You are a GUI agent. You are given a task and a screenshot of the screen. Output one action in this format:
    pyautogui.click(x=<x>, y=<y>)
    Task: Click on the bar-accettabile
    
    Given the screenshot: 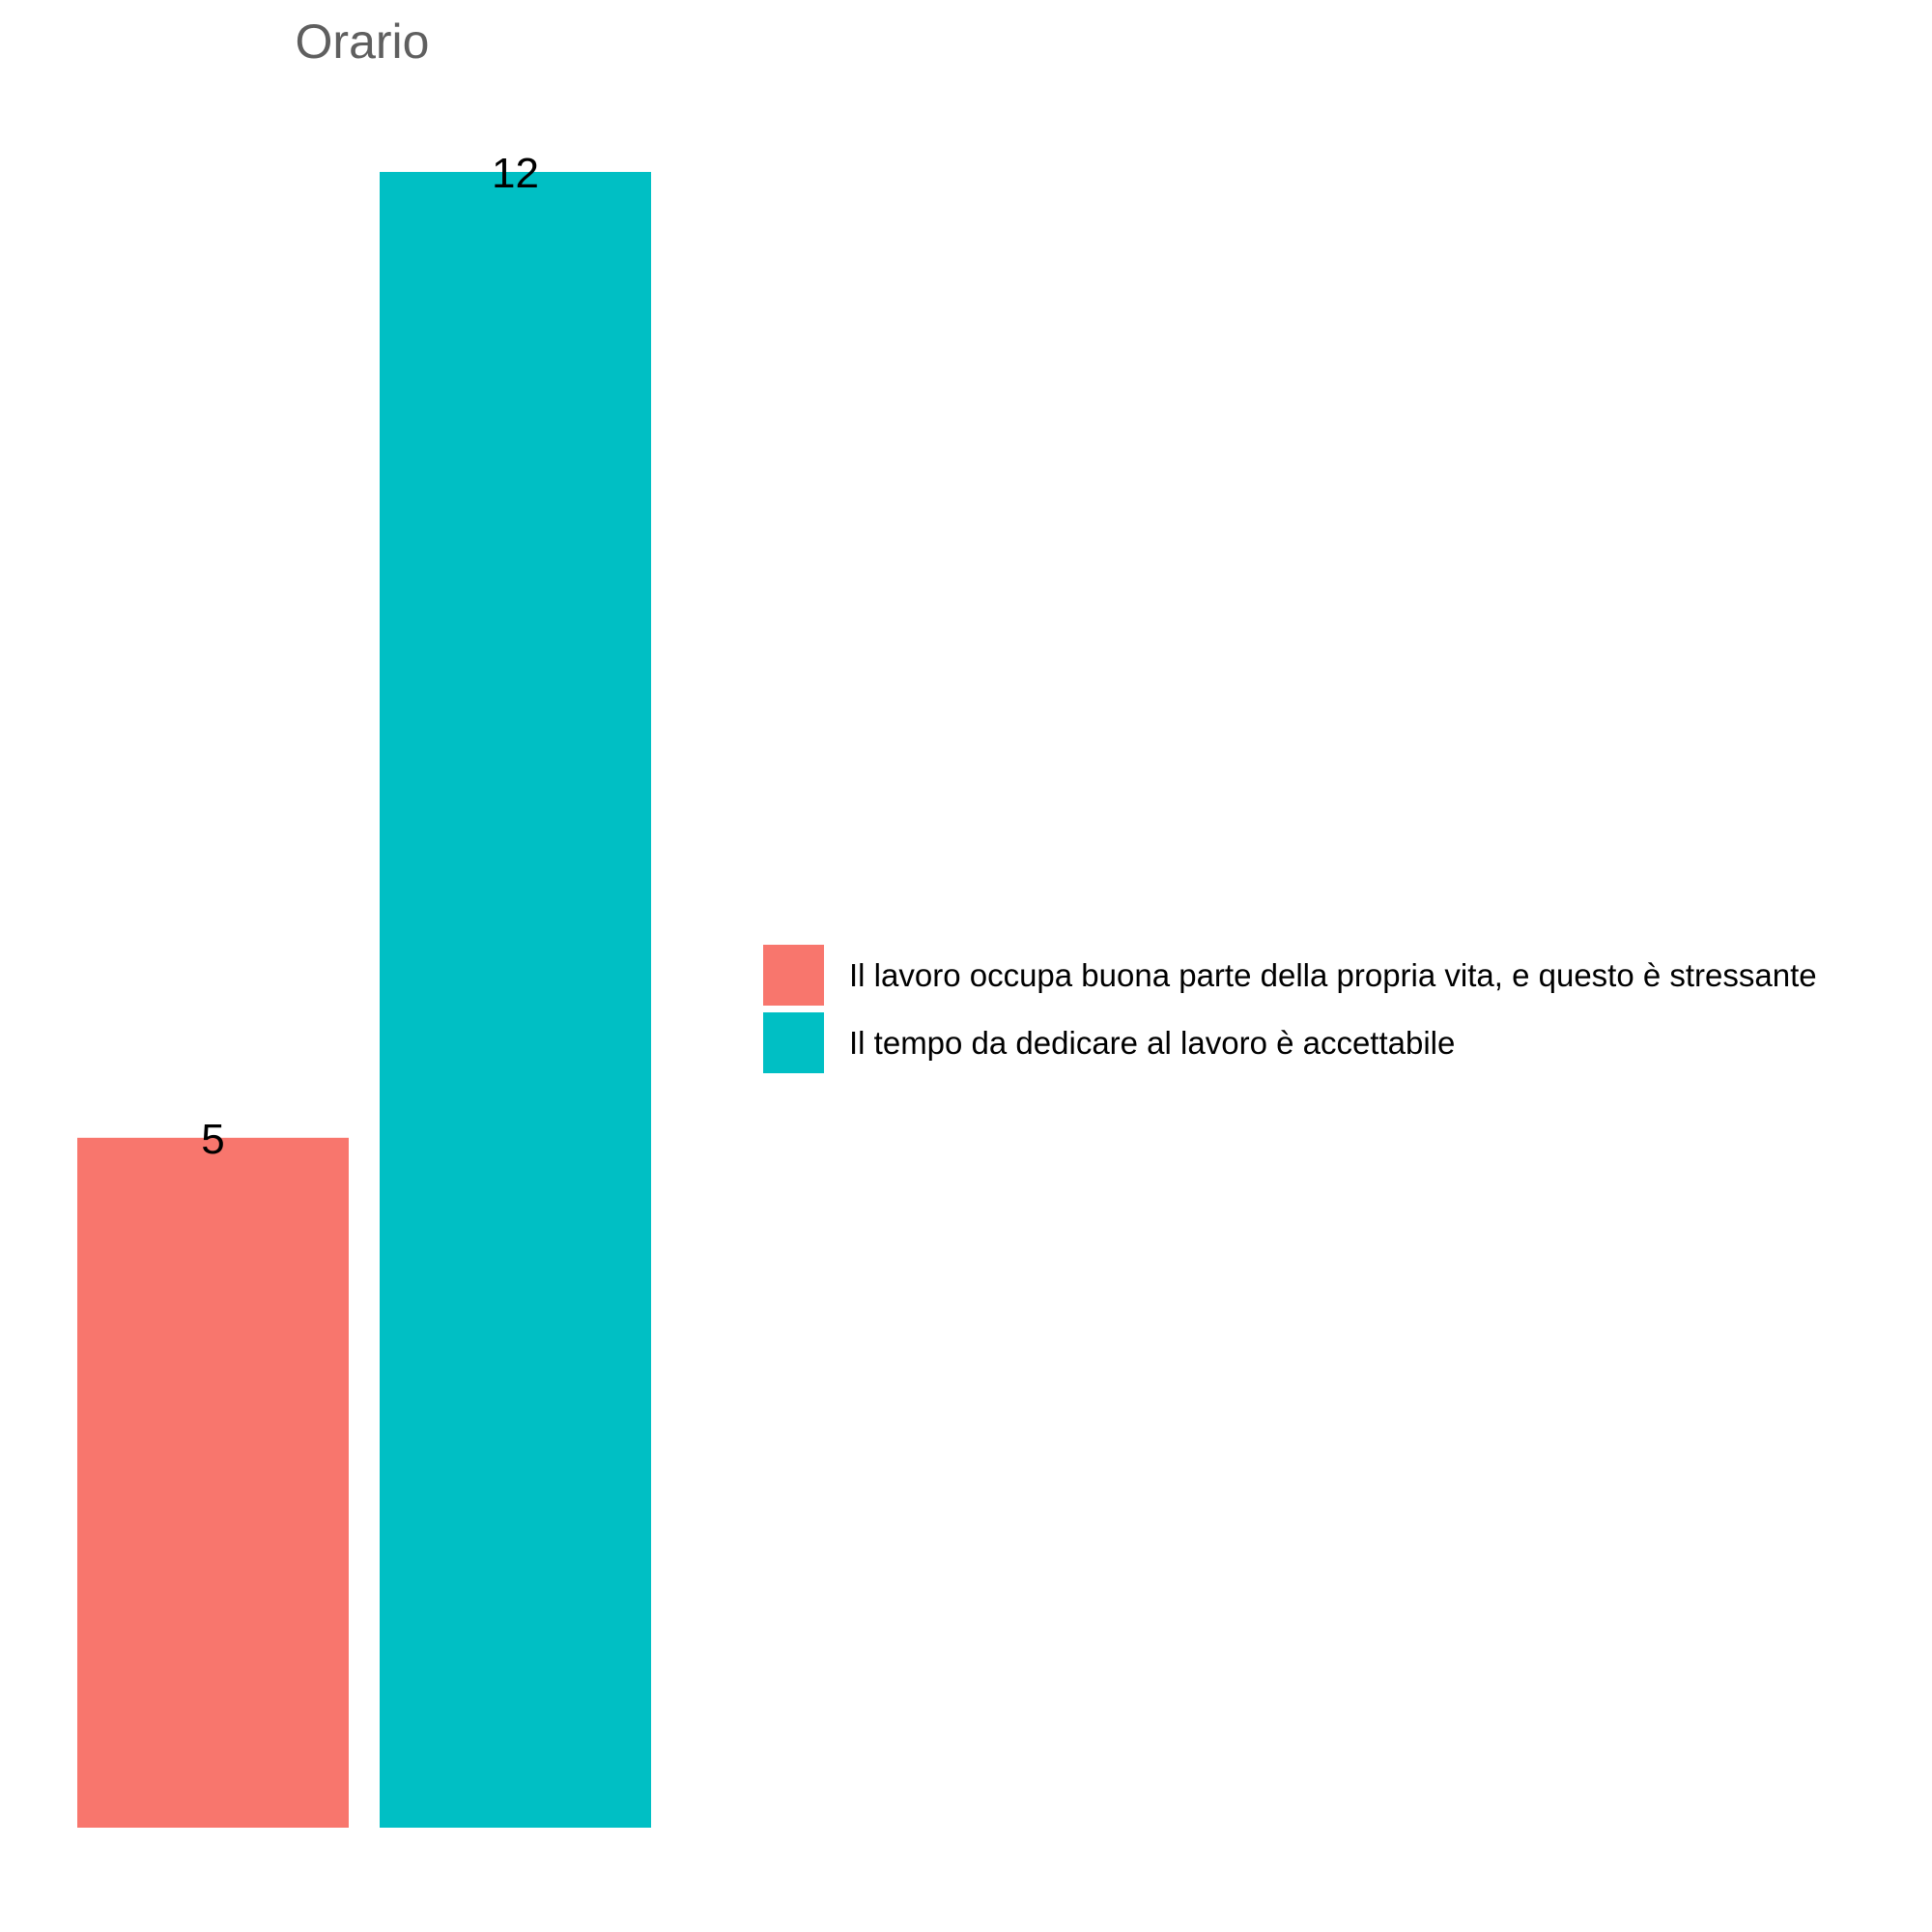 What is the action you would take?
    pyautogui.click(x=515, y=1000)
    